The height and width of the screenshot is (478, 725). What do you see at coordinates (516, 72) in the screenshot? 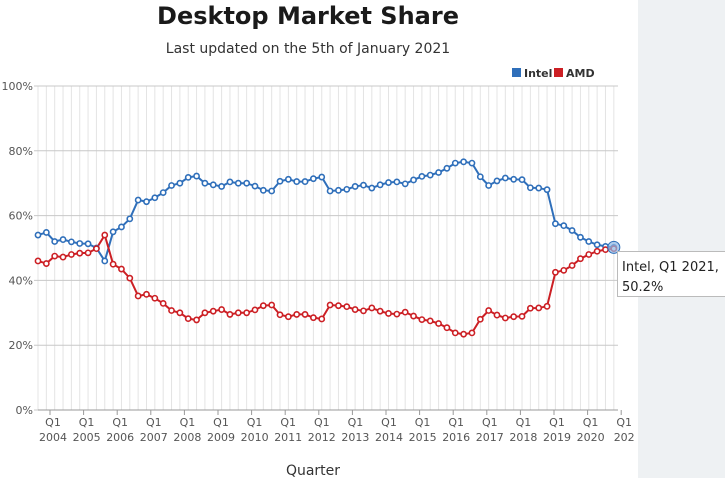
I see `legend-swatch-intel` at bounding box center [516, 72].